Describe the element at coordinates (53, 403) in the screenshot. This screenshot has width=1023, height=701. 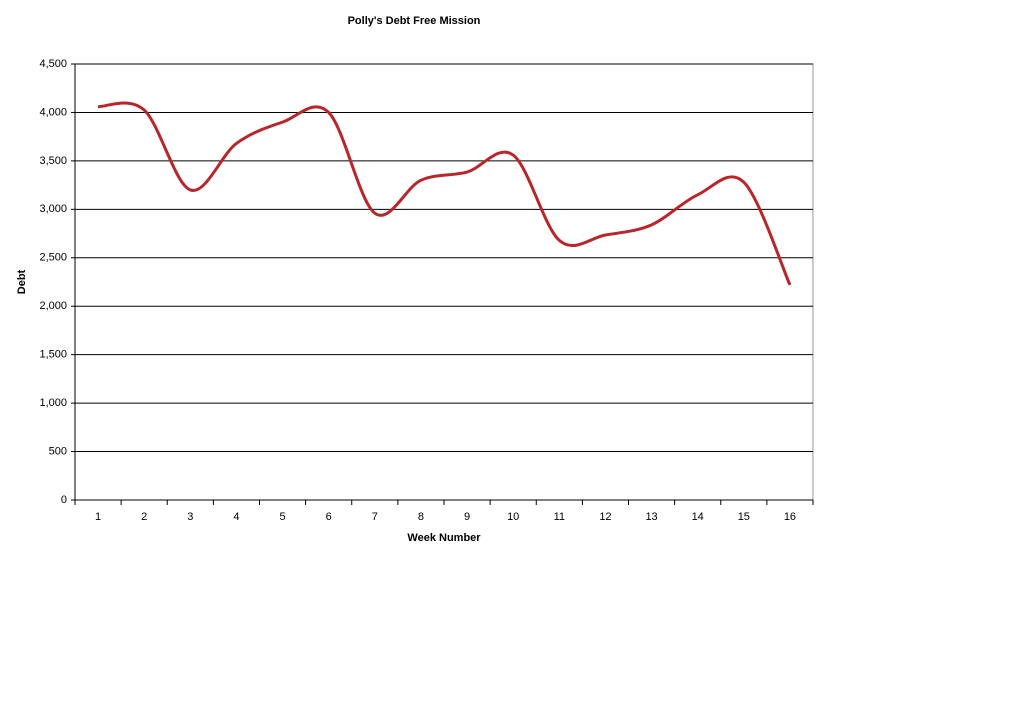
I see `y-tick-label: 1,000` at that location.